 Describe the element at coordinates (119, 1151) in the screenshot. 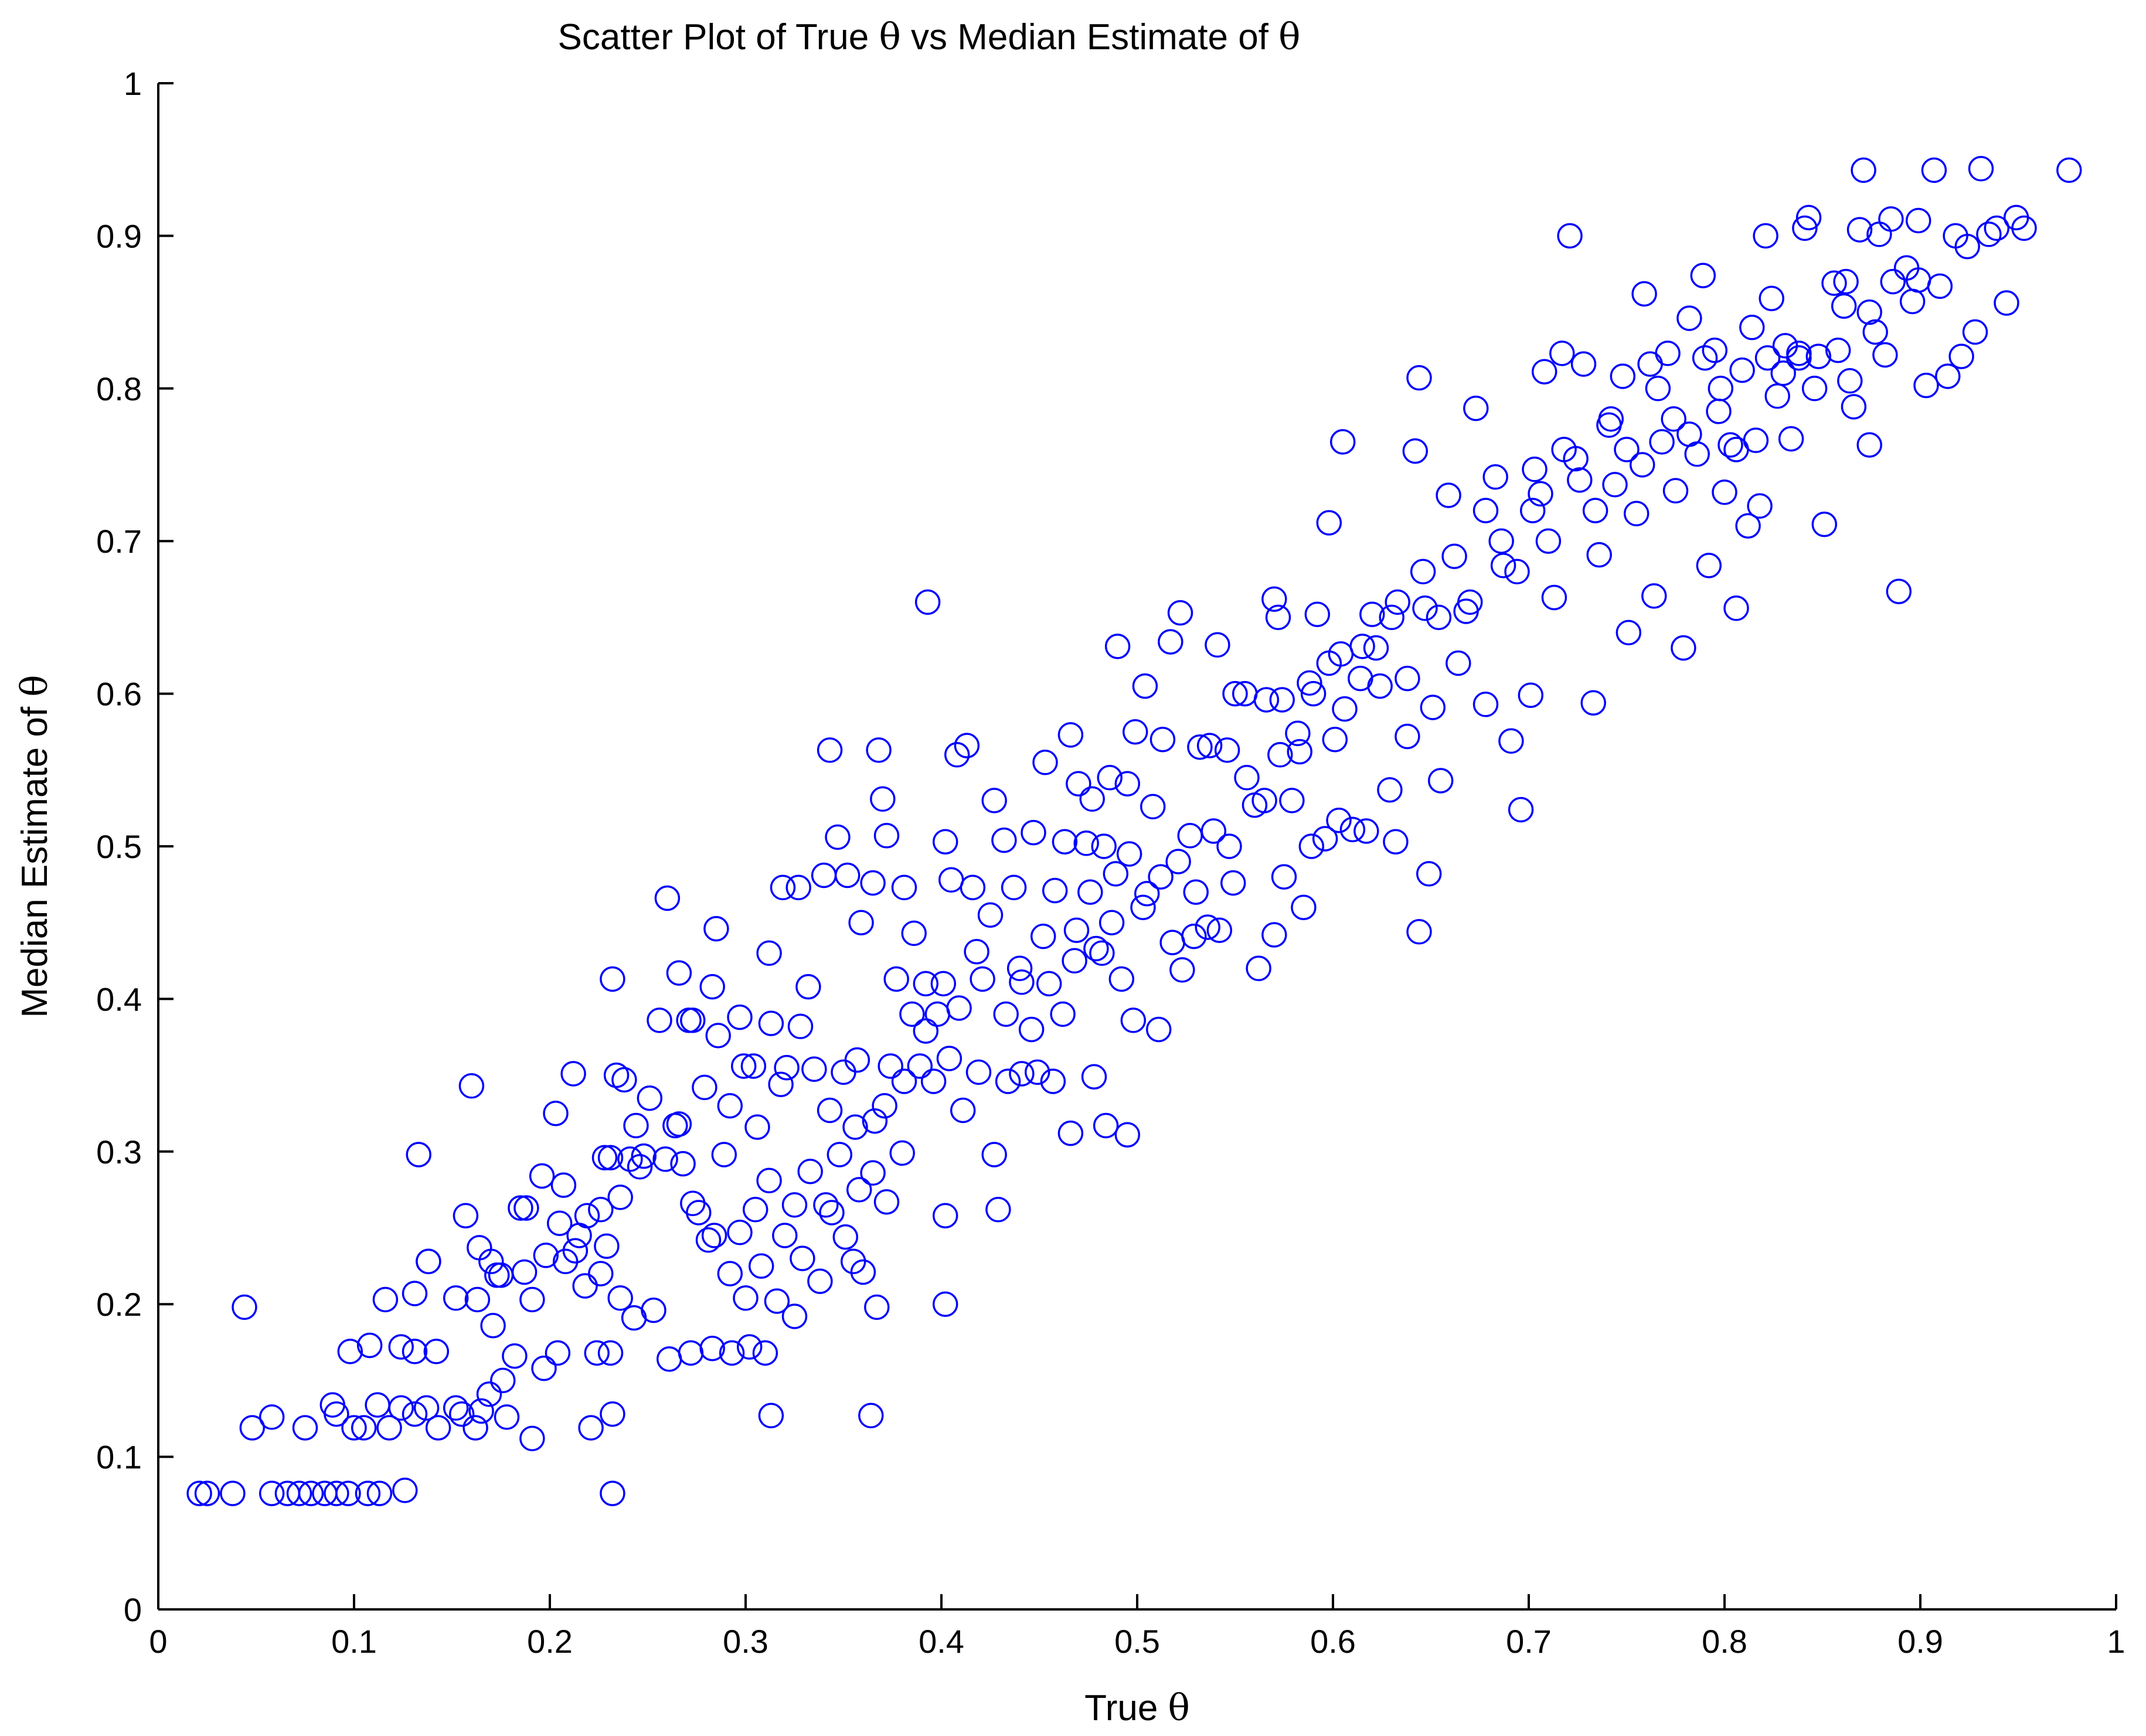

I see `y-tick-label: 0.3` at that location.